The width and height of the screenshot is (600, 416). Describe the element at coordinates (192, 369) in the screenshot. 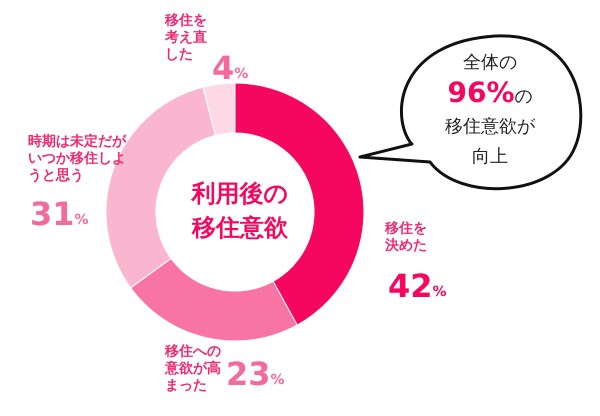

I see `slice-label: 移住への意欲が高まった` at that location.